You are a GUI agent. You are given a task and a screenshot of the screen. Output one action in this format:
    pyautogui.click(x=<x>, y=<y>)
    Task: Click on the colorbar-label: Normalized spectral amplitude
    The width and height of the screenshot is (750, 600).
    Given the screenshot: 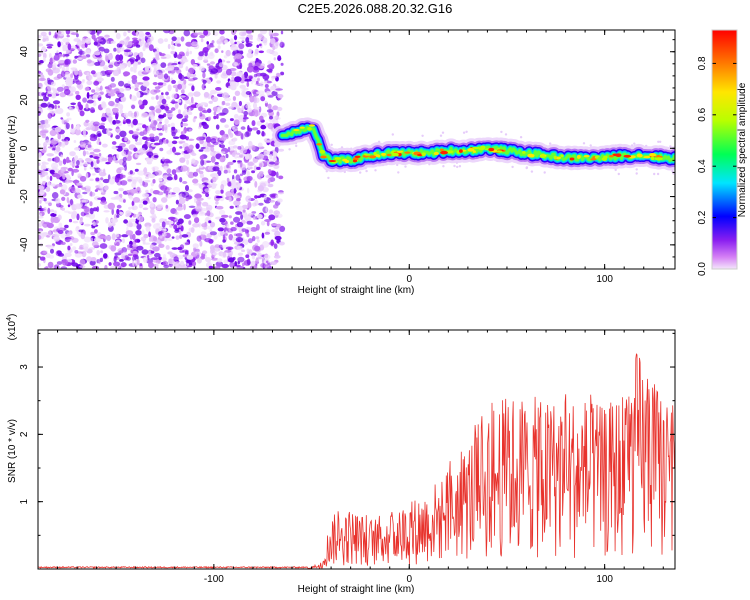 What is the action you would take?
    pyautogui.click(x=742, y=149)
    